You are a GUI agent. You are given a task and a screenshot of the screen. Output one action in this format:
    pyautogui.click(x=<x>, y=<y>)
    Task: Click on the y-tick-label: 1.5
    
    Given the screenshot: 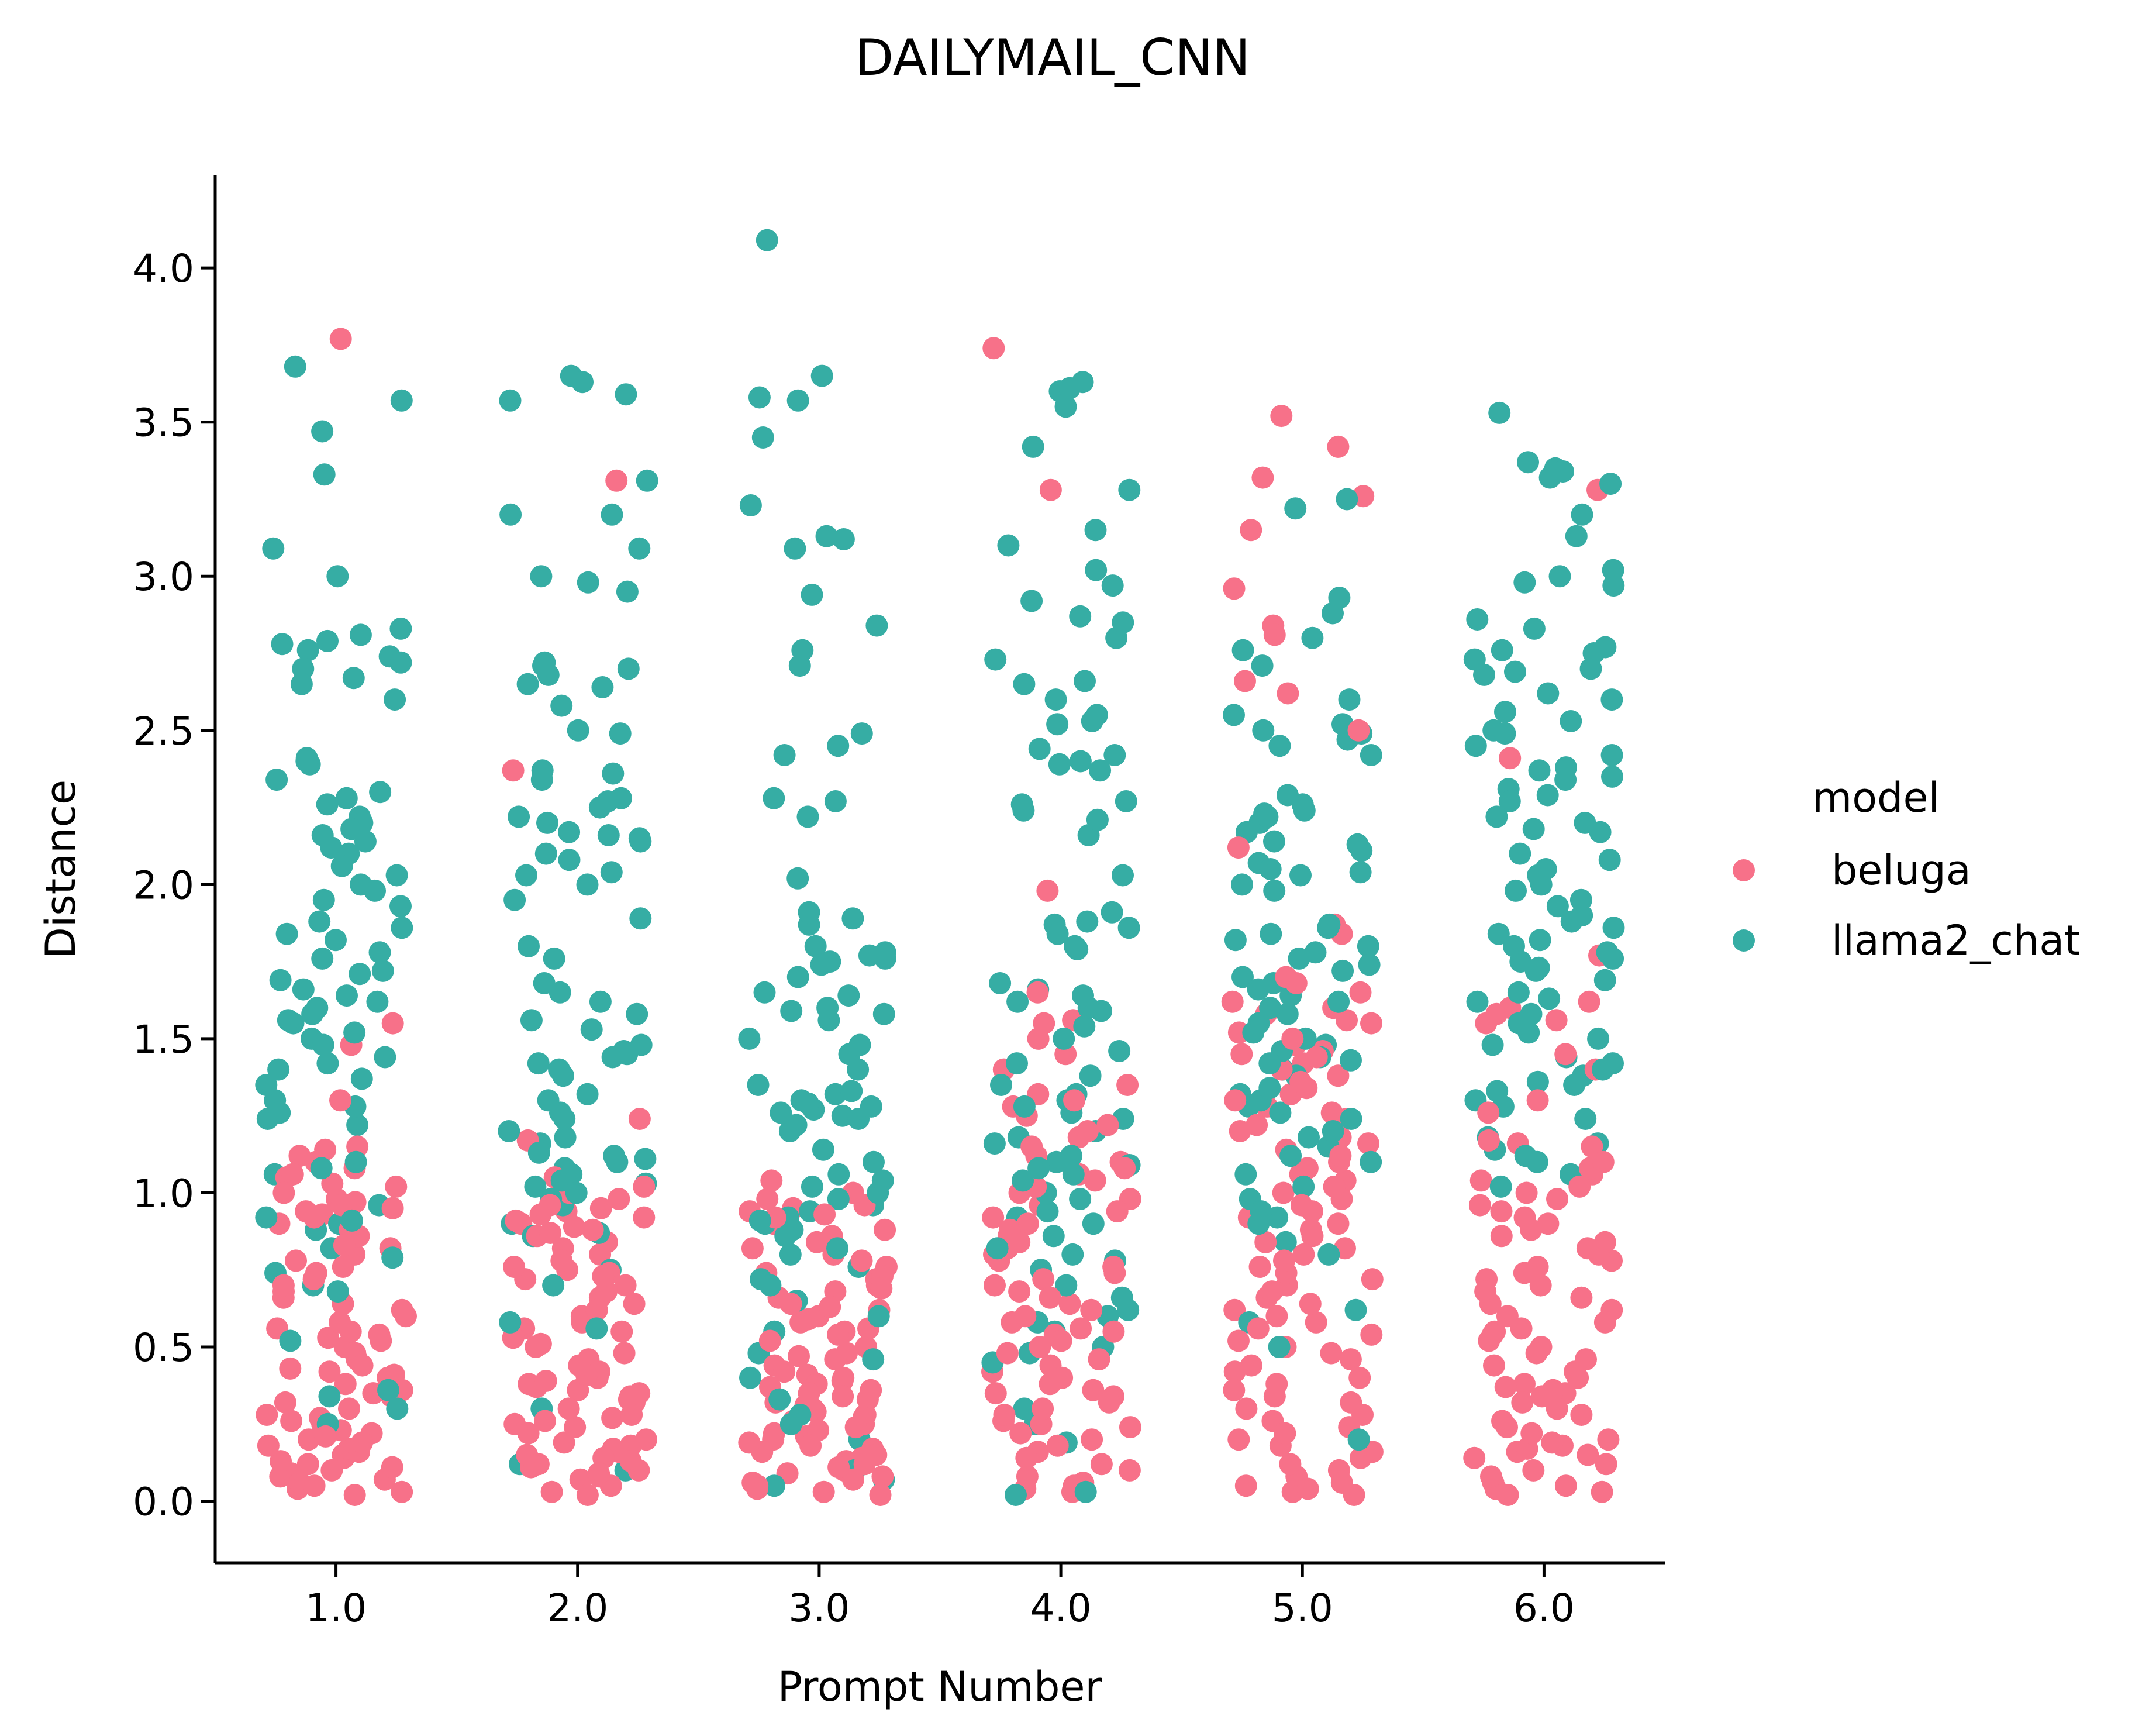 What is the action you would take?
    pyautogui.click(x=164, y=1039)
    